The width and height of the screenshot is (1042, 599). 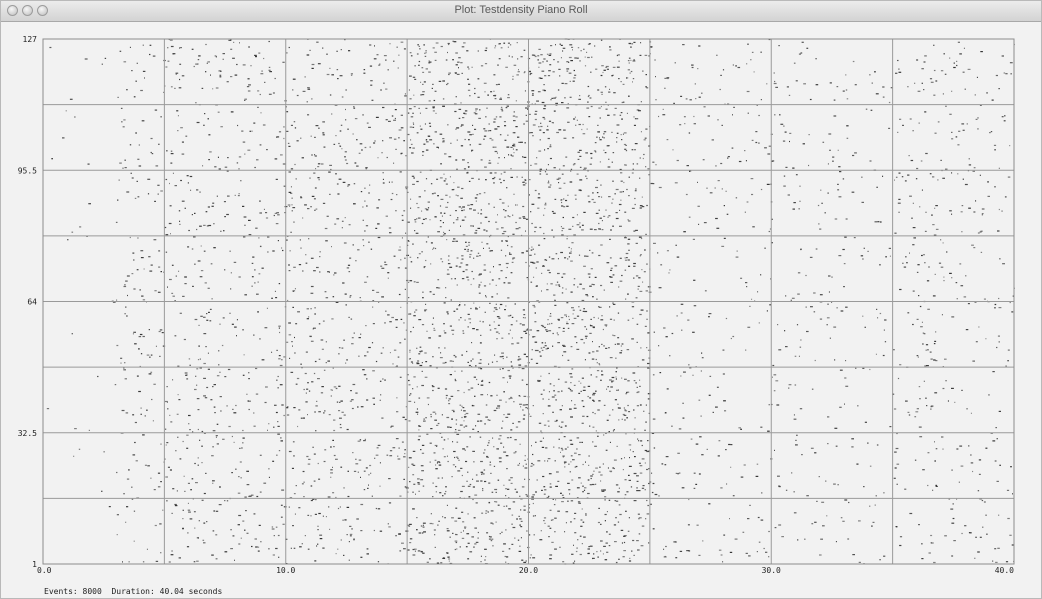 I want to click on title-bar: Plot: Testdensity Piano Roll, so click(x=521, y=11).